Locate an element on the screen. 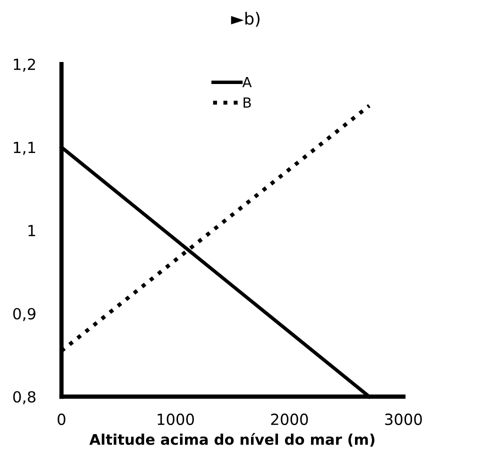  legend-label: B is located at coordinates (247, 102).